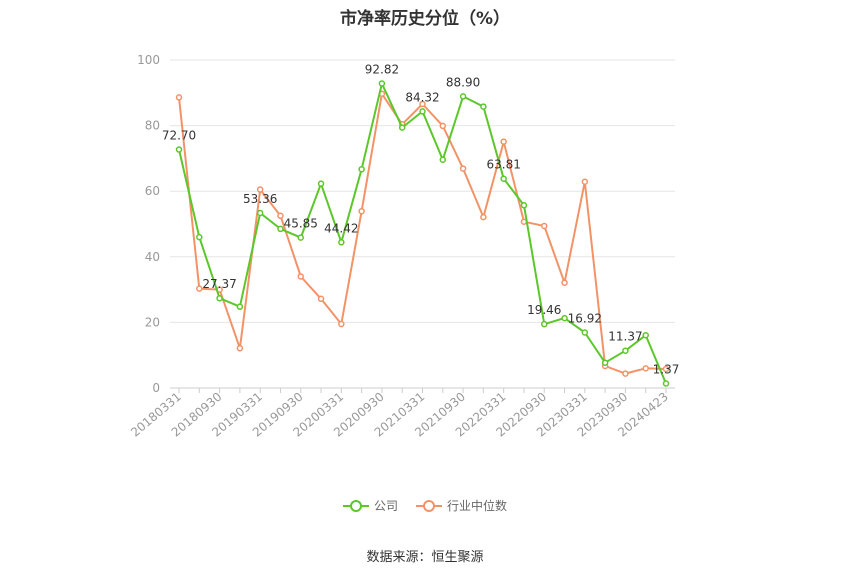 This screenshot has width=850, height=575. What do you see at coordinates (544, 310) in the screenshot?
I see `data-label: 19.46` at bounding box center [544, 310].